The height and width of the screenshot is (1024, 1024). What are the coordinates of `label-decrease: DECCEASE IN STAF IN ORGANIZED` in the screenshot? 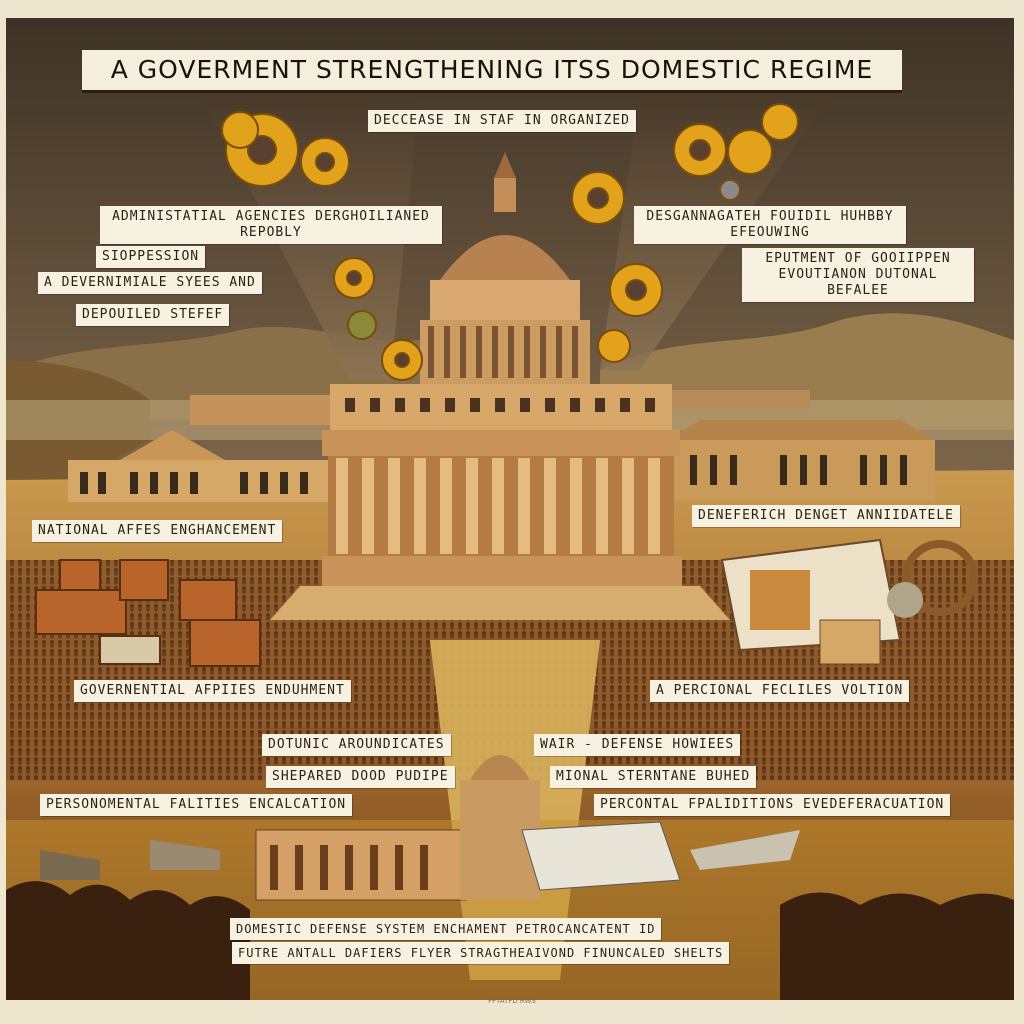 It's located at (502, 121).